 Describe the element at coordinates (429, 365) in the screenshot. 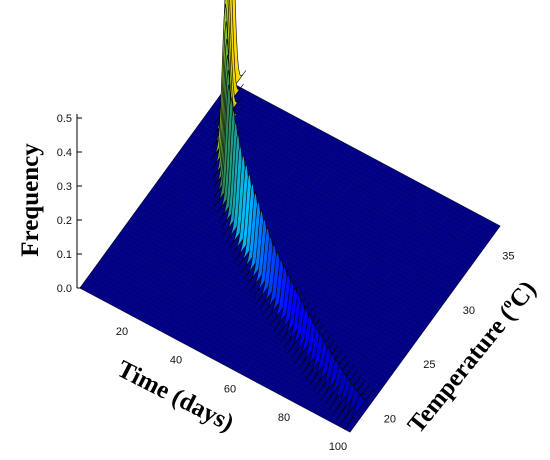

I see `y-tick-label: 25` at that location.